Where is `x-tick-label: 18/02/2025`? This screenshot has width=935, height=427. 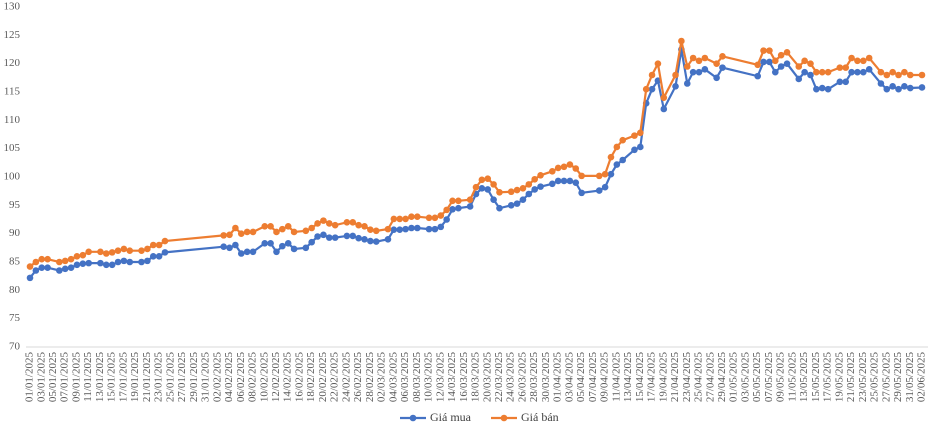 x-tick-label: 18/02/2025 is located at coordinates (311, 377).